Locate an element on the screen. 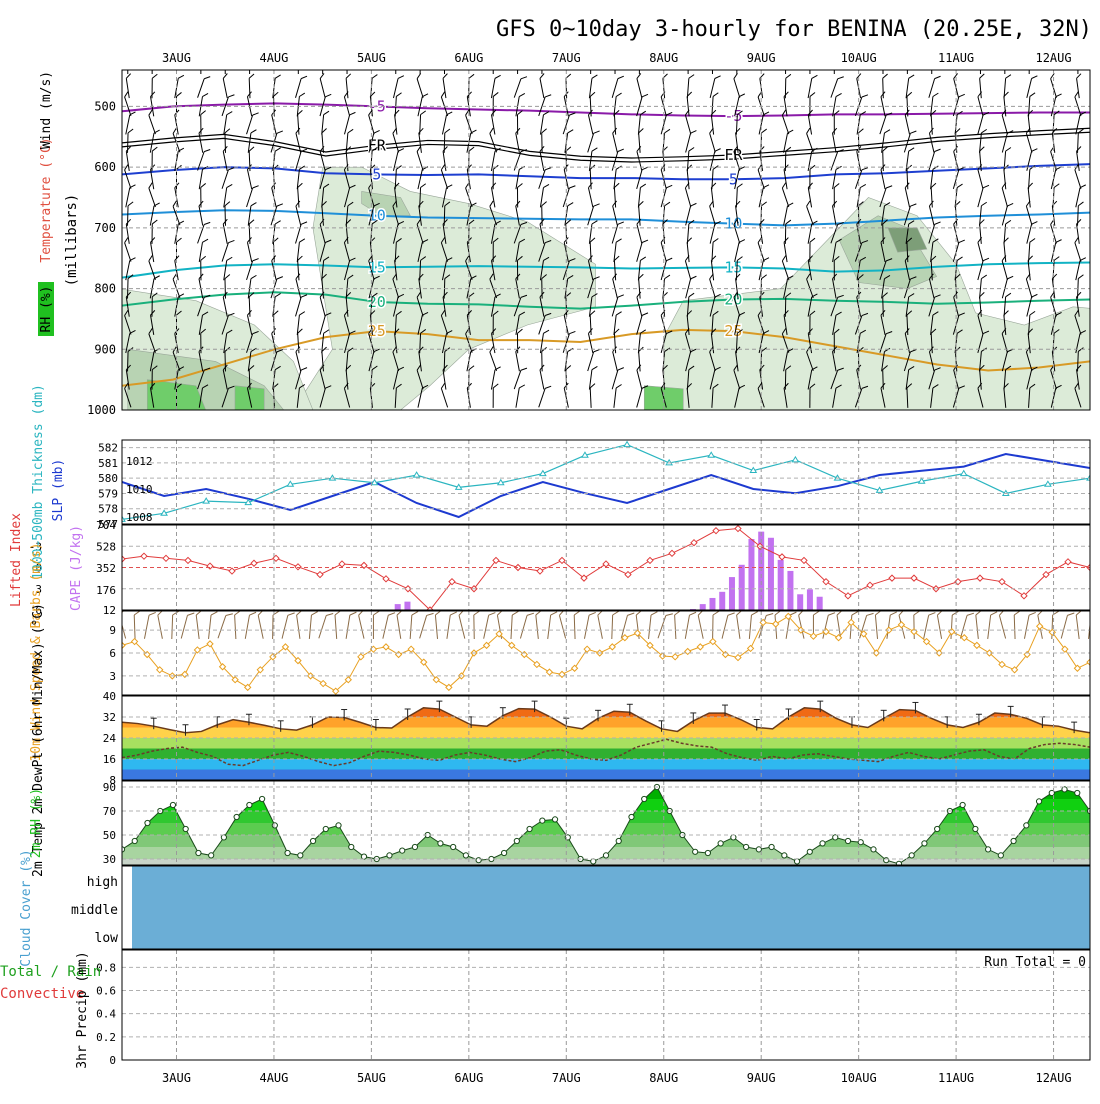 This screenshot has width=1100, height=1104. thickness-tick: 582 is located at coordinates (108, 448).